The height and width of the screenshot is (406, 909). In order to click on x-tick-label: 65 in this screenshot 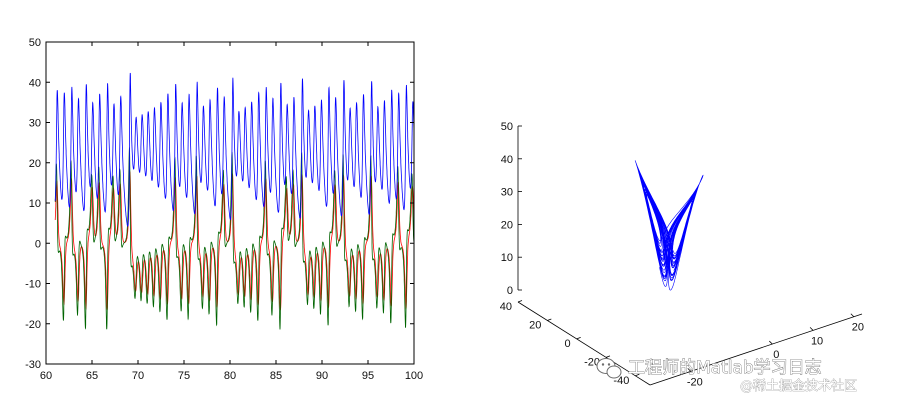, I will do `click(92, 376)`.